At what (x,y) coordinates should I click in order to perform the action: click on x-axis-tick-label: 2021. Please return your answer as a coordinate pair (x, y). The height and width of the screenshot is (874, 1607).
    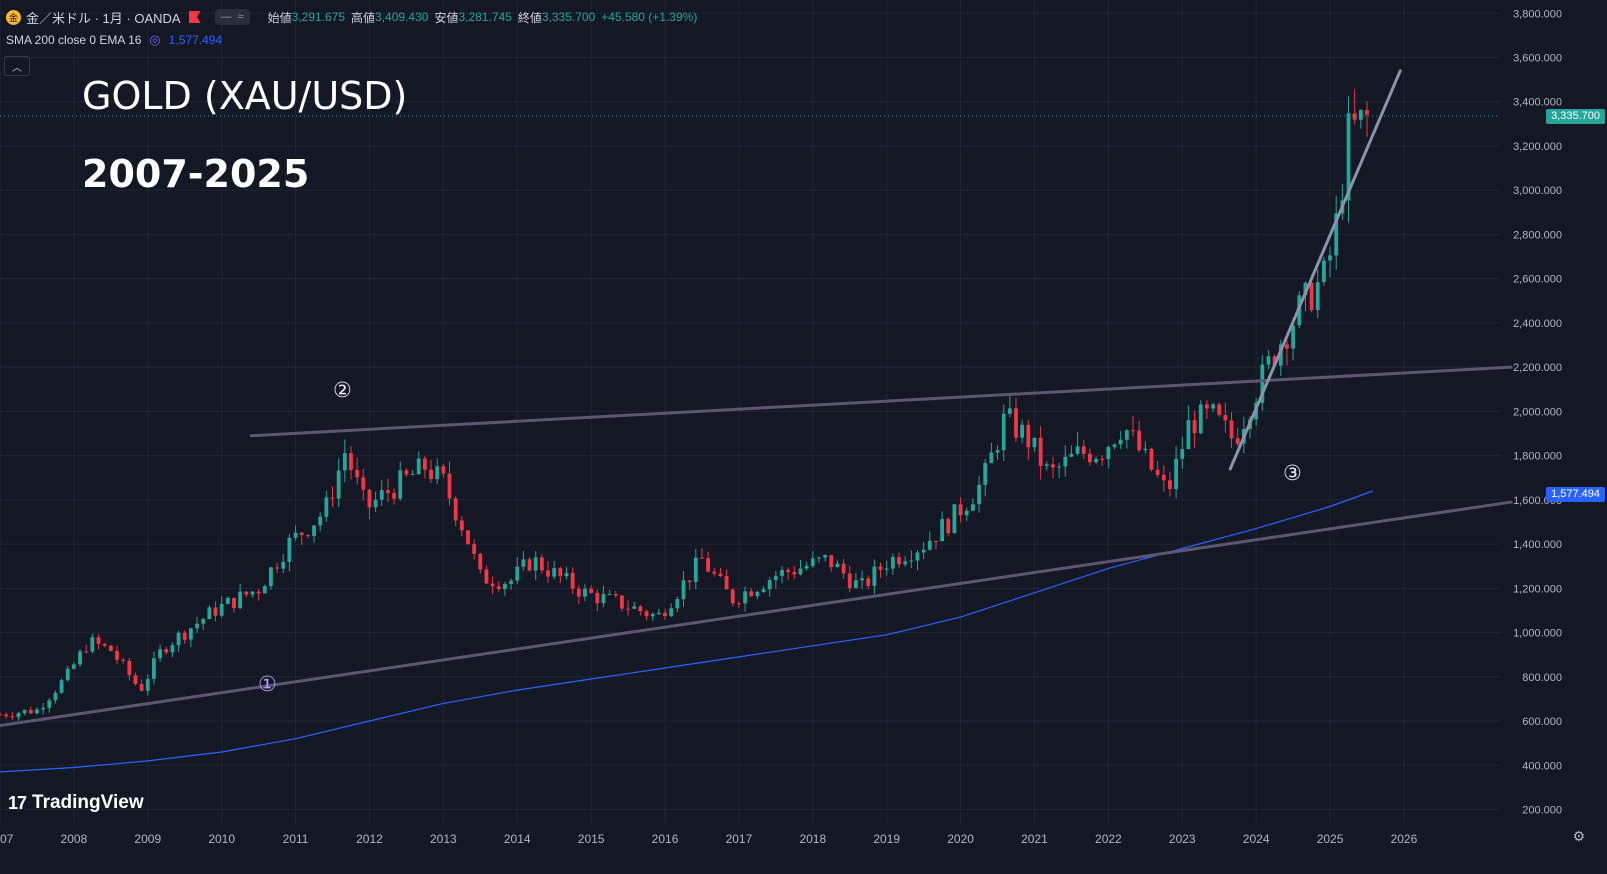
    Looking at the image, I should click on (1034, 839).